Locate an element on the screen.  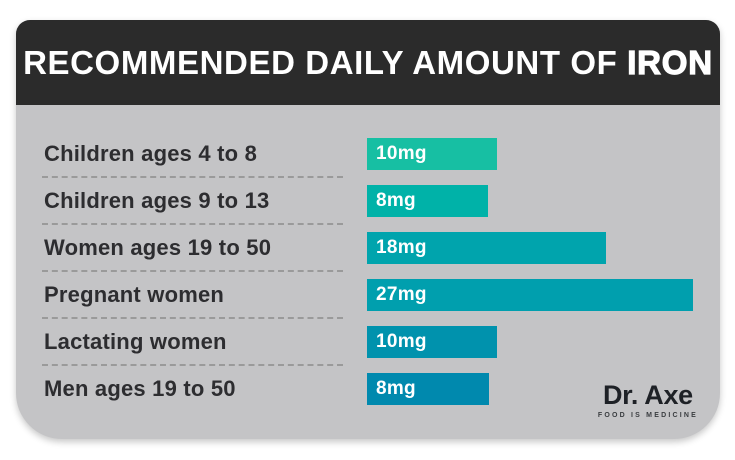
category-label: Pregnant women is located at coordinates (134, 294).